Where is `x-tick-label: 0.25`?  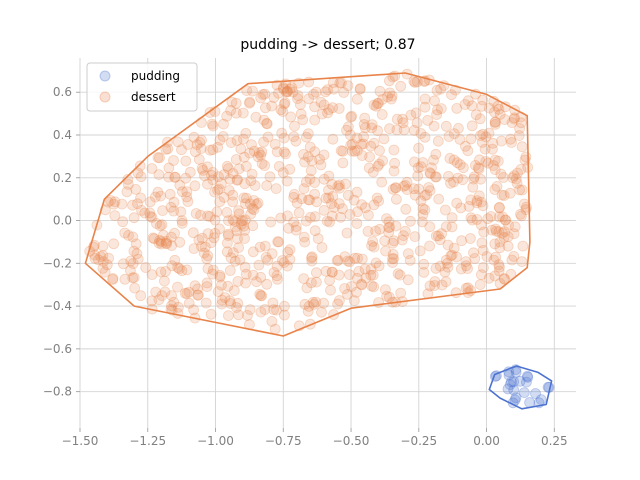 x-tick-label: 0.25 is located at coordinates (554, 441).